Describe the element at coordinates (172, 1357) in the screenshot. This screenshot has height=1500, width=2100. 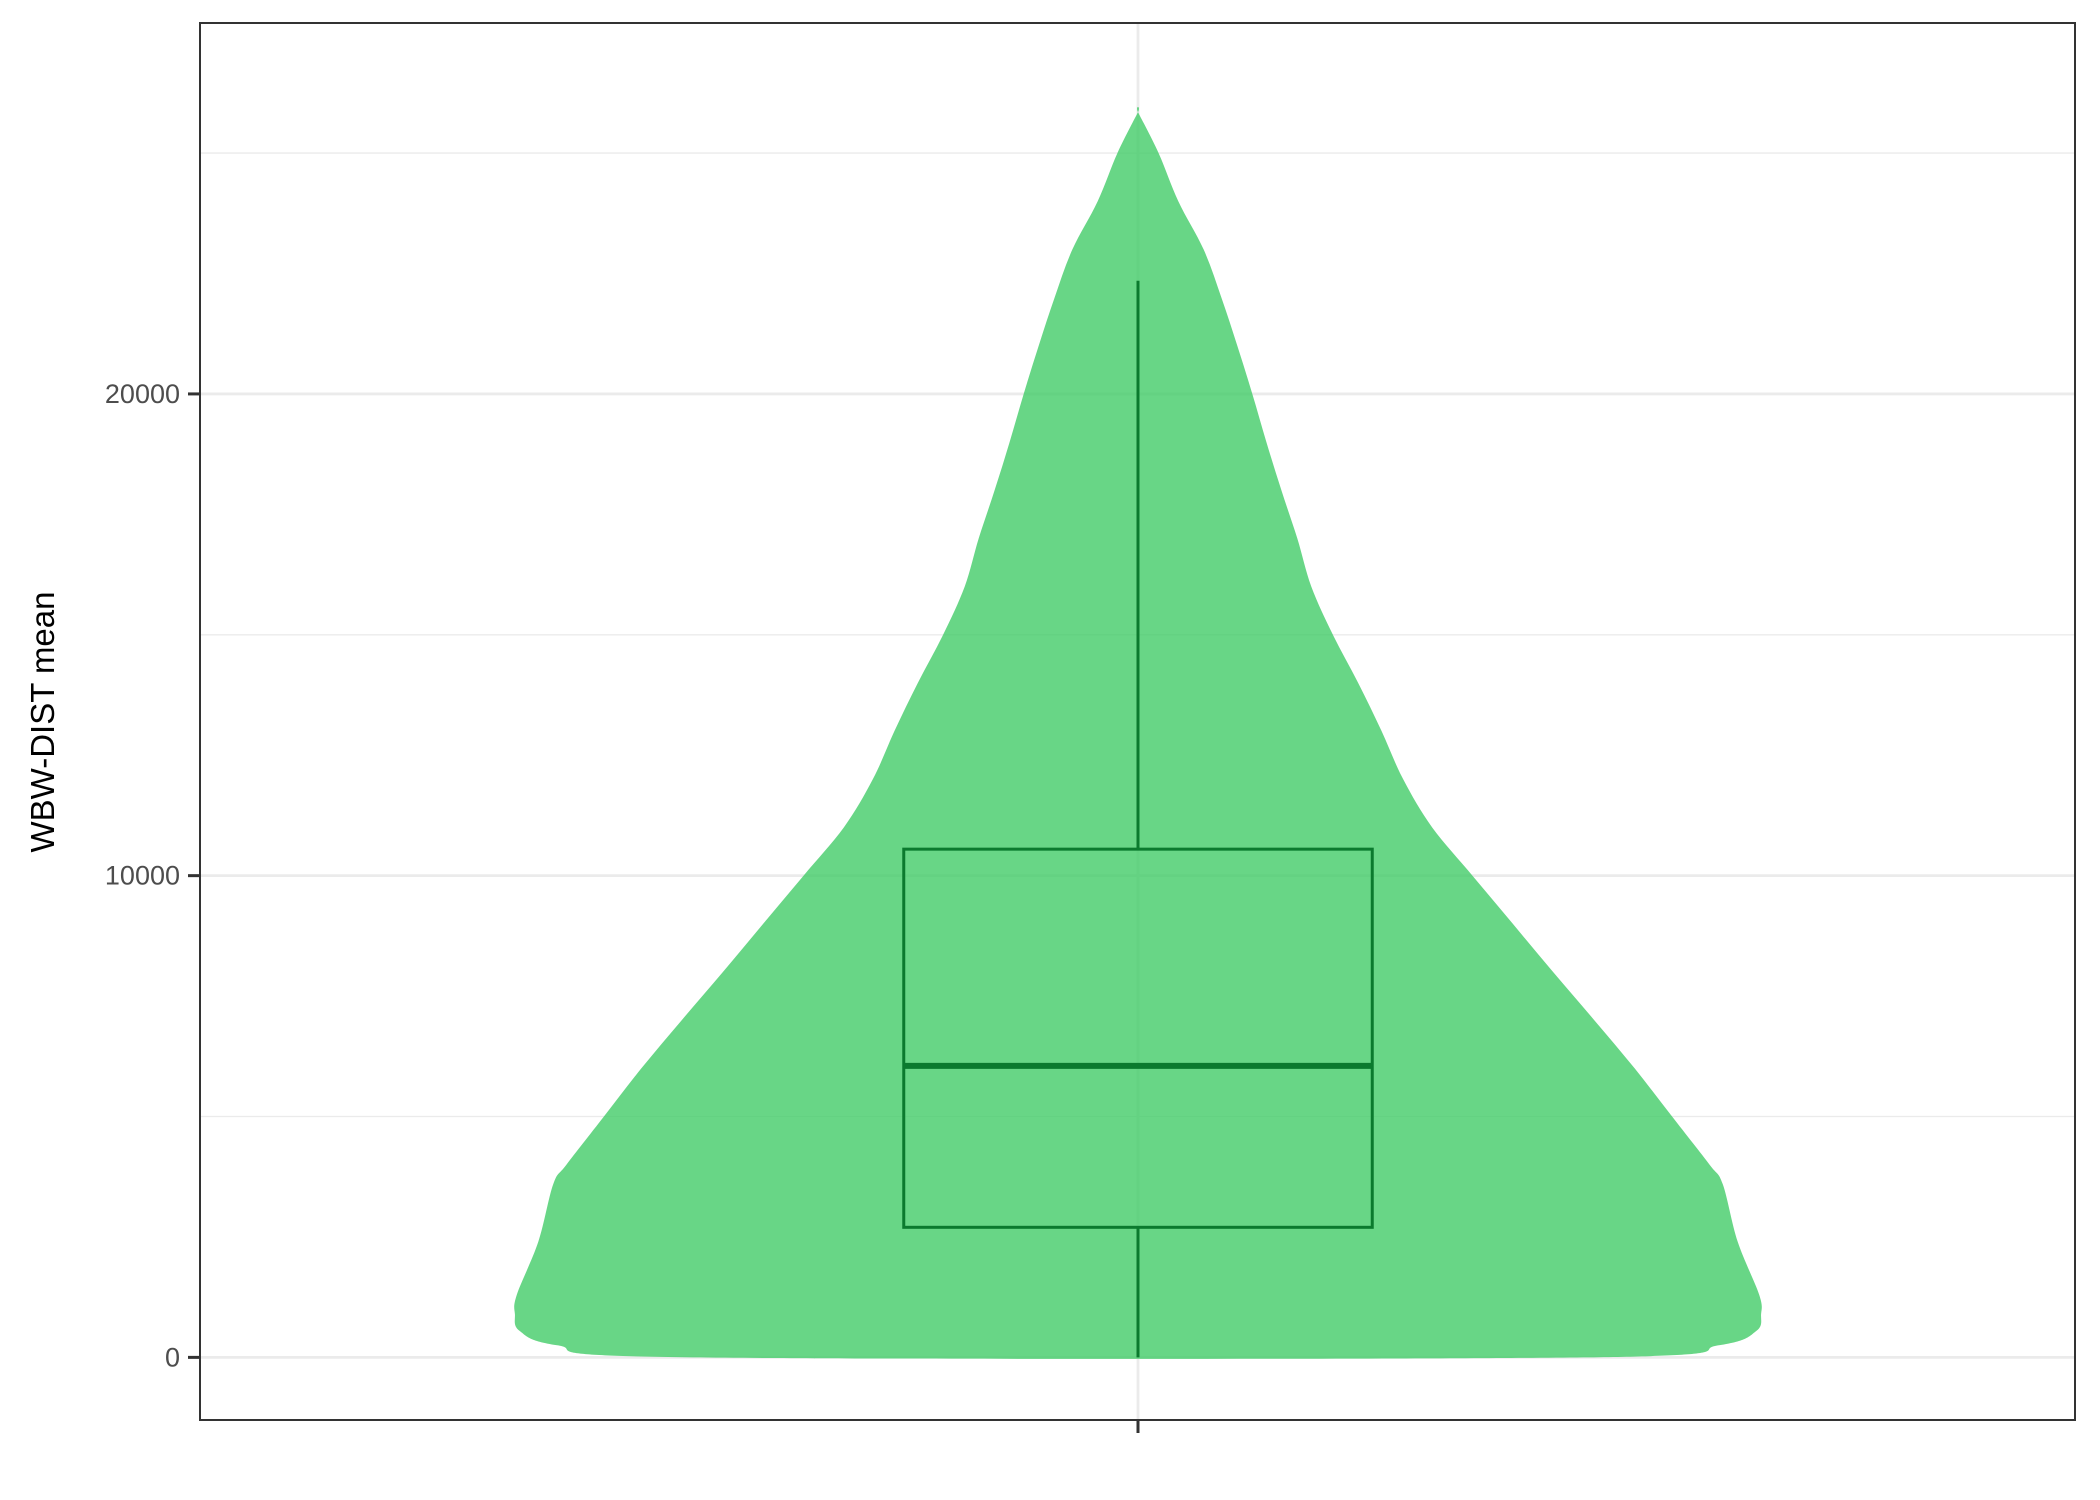
I see `y-tick-label: 0` at that location.